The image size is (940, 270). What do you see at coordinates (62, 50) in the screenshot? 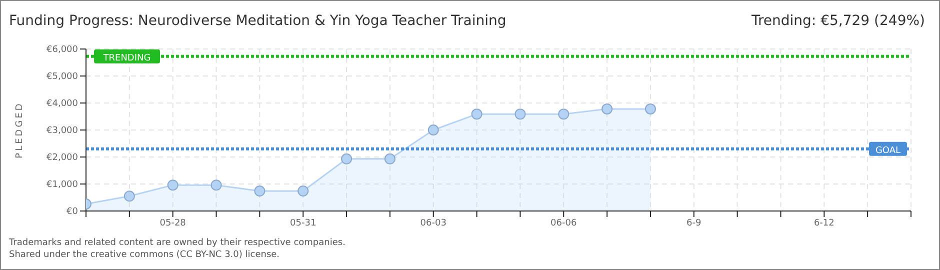
I see `y-tick-label: €6,000` at bounding box center [62, 50].